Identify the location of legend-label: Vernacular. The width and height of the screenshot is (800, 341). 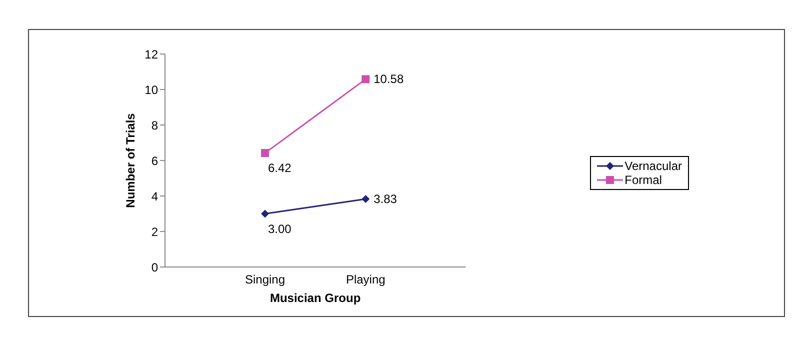
(653, 166).